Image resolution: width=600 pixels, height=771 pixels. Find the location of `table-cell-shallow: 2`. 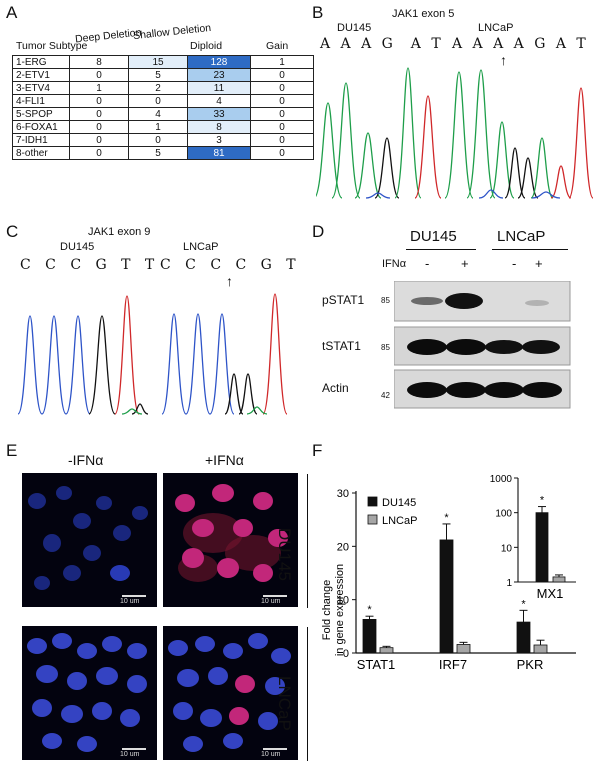

table-cell-shallow: 2 is located at coordinates (158, 88).